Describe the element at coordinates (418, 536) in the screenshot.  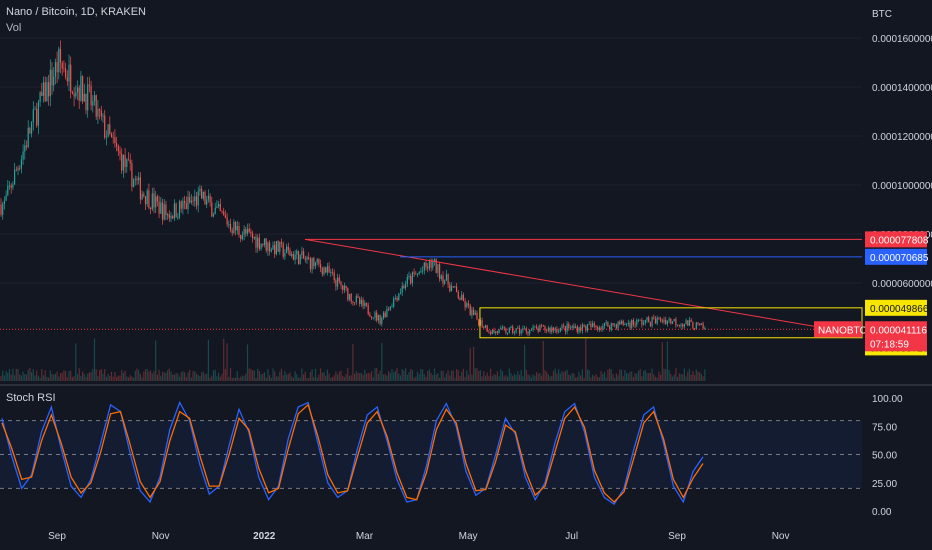
I see `time-axis: Sep Nov 2022 Mar May Jul Sep Nov` at that location.